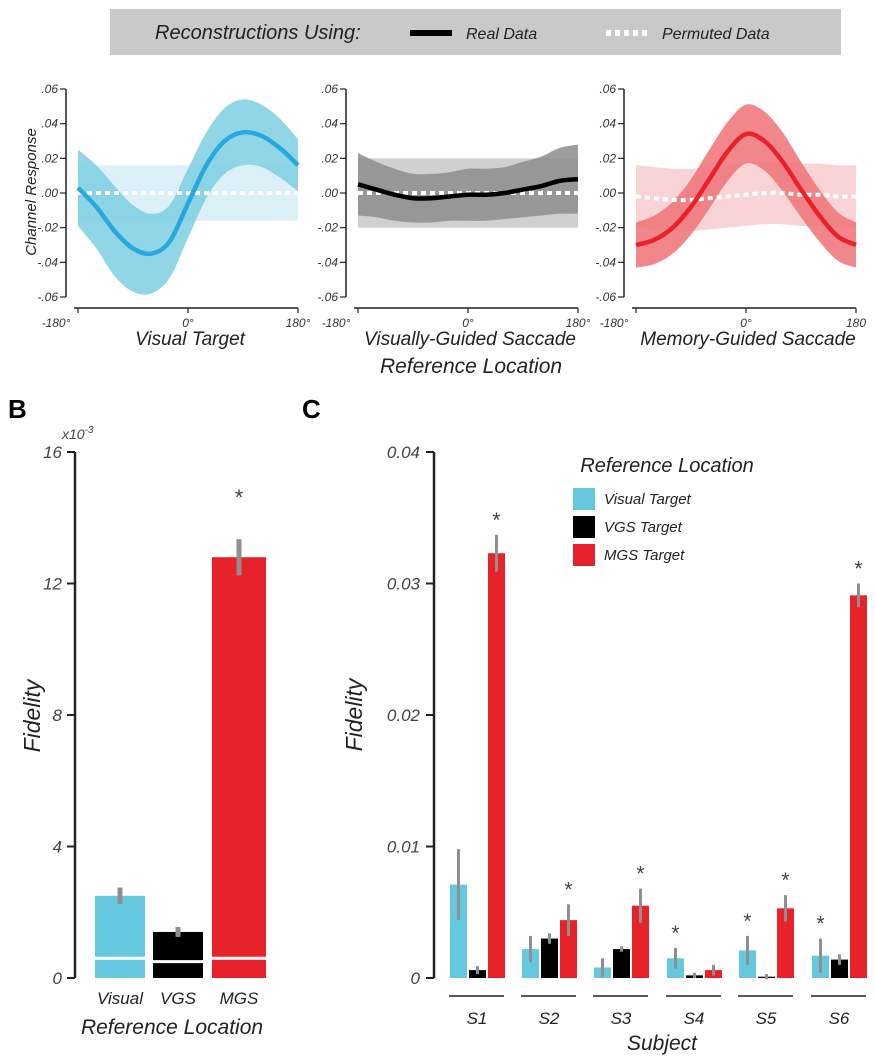  I want to click on panel-a-xlabel: Reference Location, so click(471, 366).